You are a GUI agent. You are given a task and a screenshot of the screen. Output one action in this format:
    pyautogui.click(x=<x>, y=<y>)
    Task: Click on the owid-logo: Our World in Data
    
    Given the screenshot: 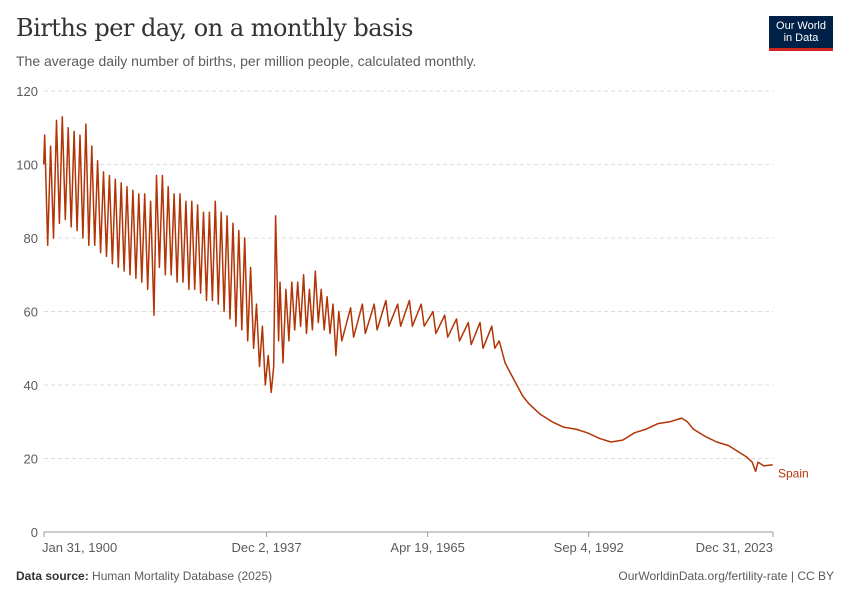 What is the action you would take?
    pyautogui.click(x=801, y=33)
    